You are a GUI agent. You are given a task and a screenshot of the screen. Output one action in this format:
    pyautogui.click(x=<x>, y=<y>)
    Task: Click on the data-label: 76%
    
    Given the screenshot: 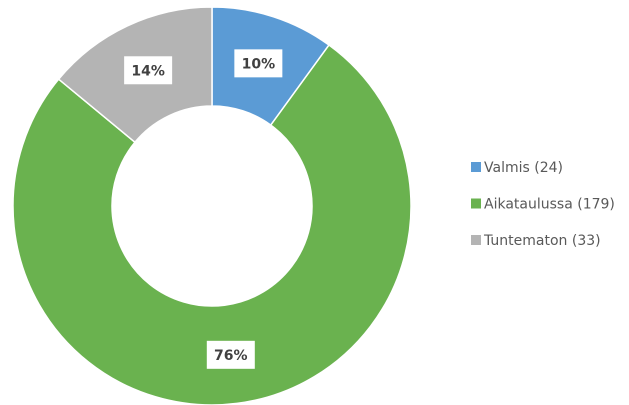 What is the action you would take?
    pyautogui.click(x=231, y=356)
    